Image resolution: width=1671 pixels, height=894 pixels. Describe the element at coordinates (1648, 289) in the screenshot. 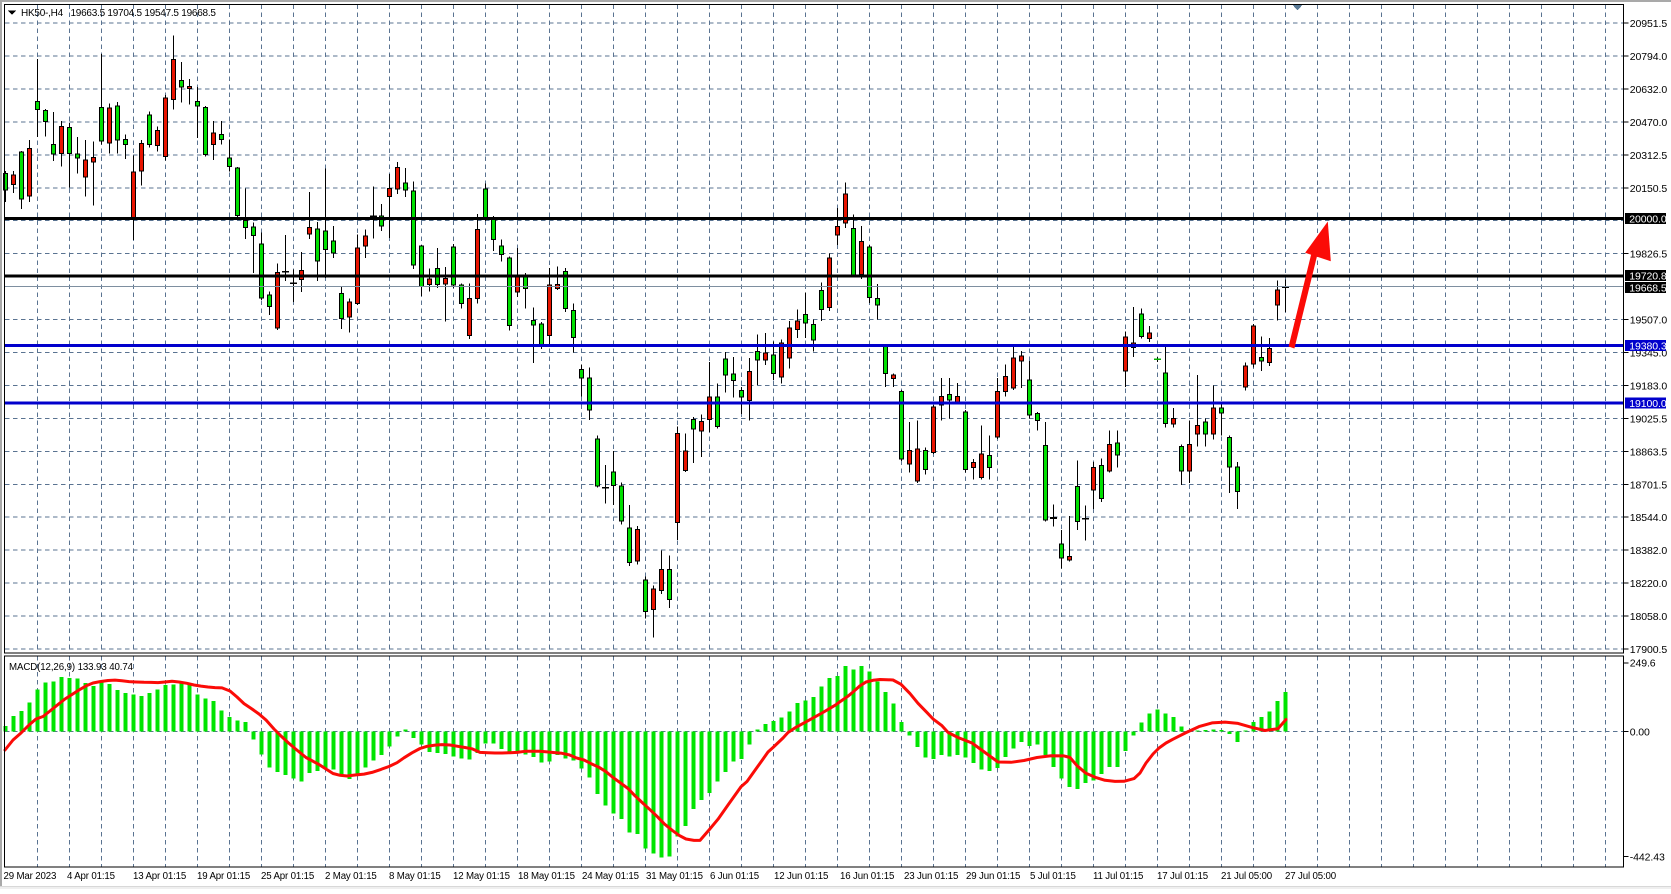

I see `svg-text: 19668.5` at that location.